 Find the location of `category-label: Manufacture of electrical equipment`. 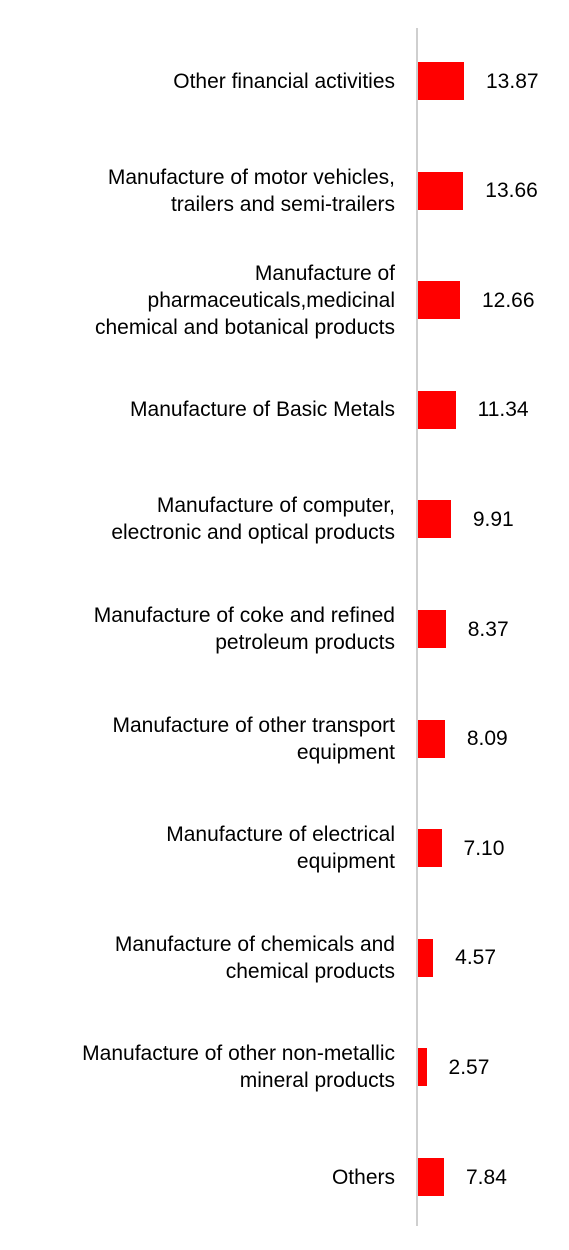

category-label: Manufacture of electrical equipment is located at coordinates (280, 848).